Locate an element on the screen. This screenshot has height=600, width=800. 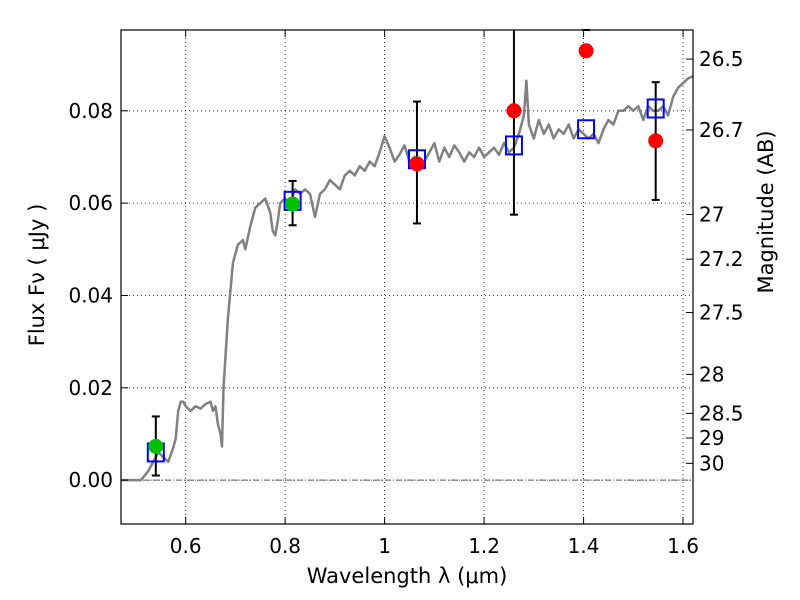
x-tick-label: 1 is located at coordinates (384, 546).